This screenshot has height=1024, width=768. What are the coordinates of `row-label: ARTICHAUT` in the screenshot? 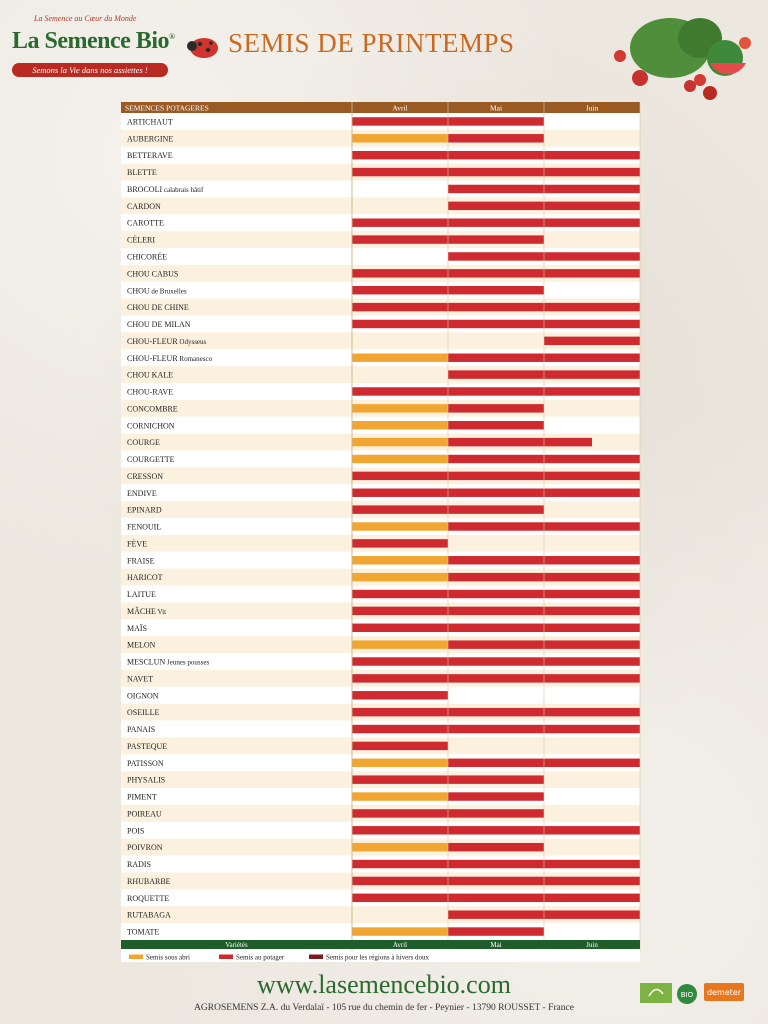 It's located at (150, 121).